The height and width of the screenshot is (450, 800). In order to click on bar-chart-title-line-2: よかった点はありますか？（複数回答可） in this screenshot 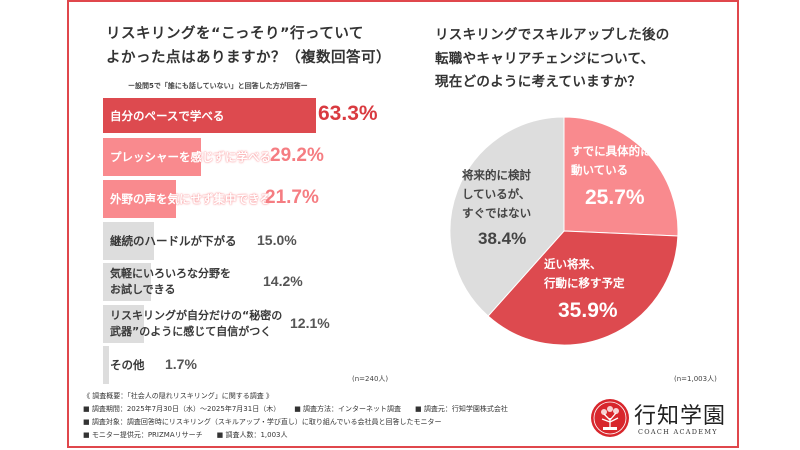, I will do `click(248, 58)`.